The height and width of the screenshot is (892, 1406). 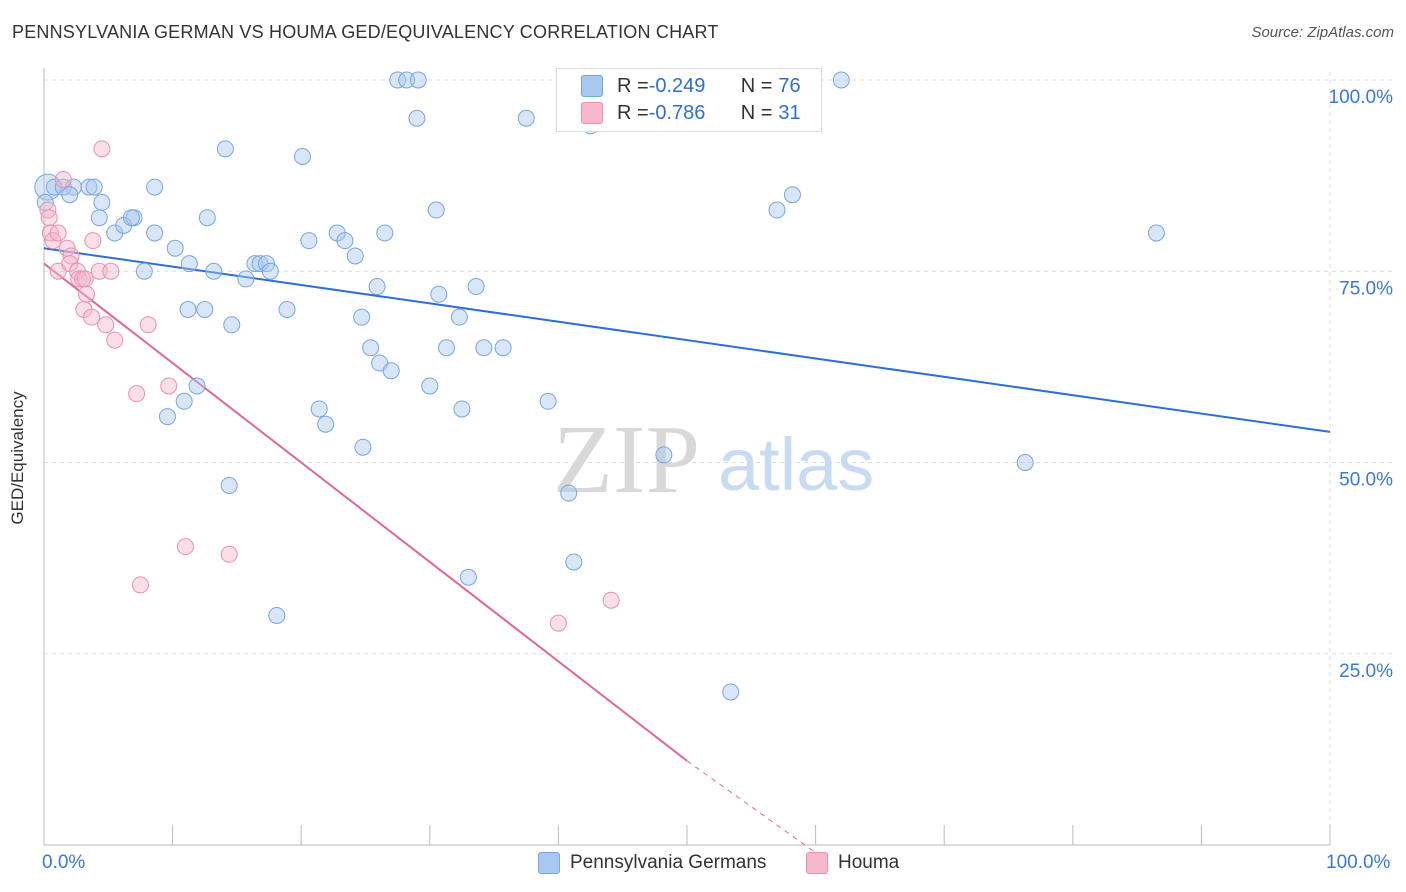 I want to click on legend-r-value: -0.249, so click(x=677, y=85).